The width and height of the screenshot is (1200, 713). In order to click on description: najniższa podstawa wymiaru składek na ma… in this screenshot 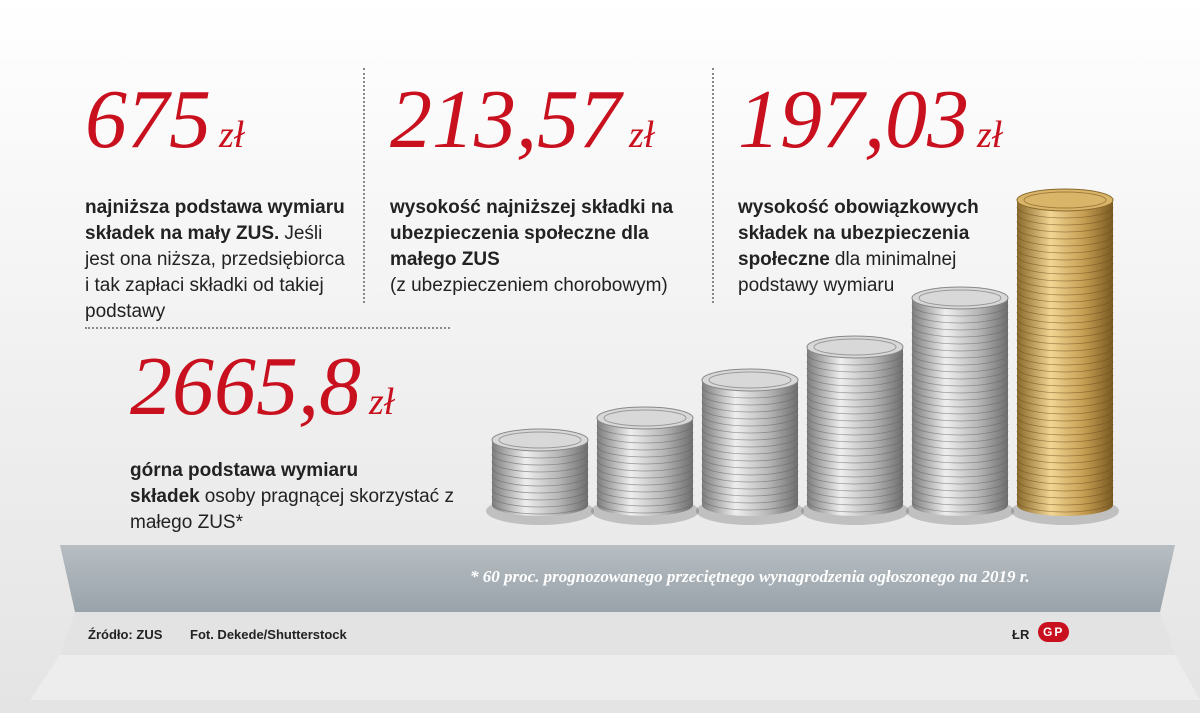, I will do `click(215, 260)`.